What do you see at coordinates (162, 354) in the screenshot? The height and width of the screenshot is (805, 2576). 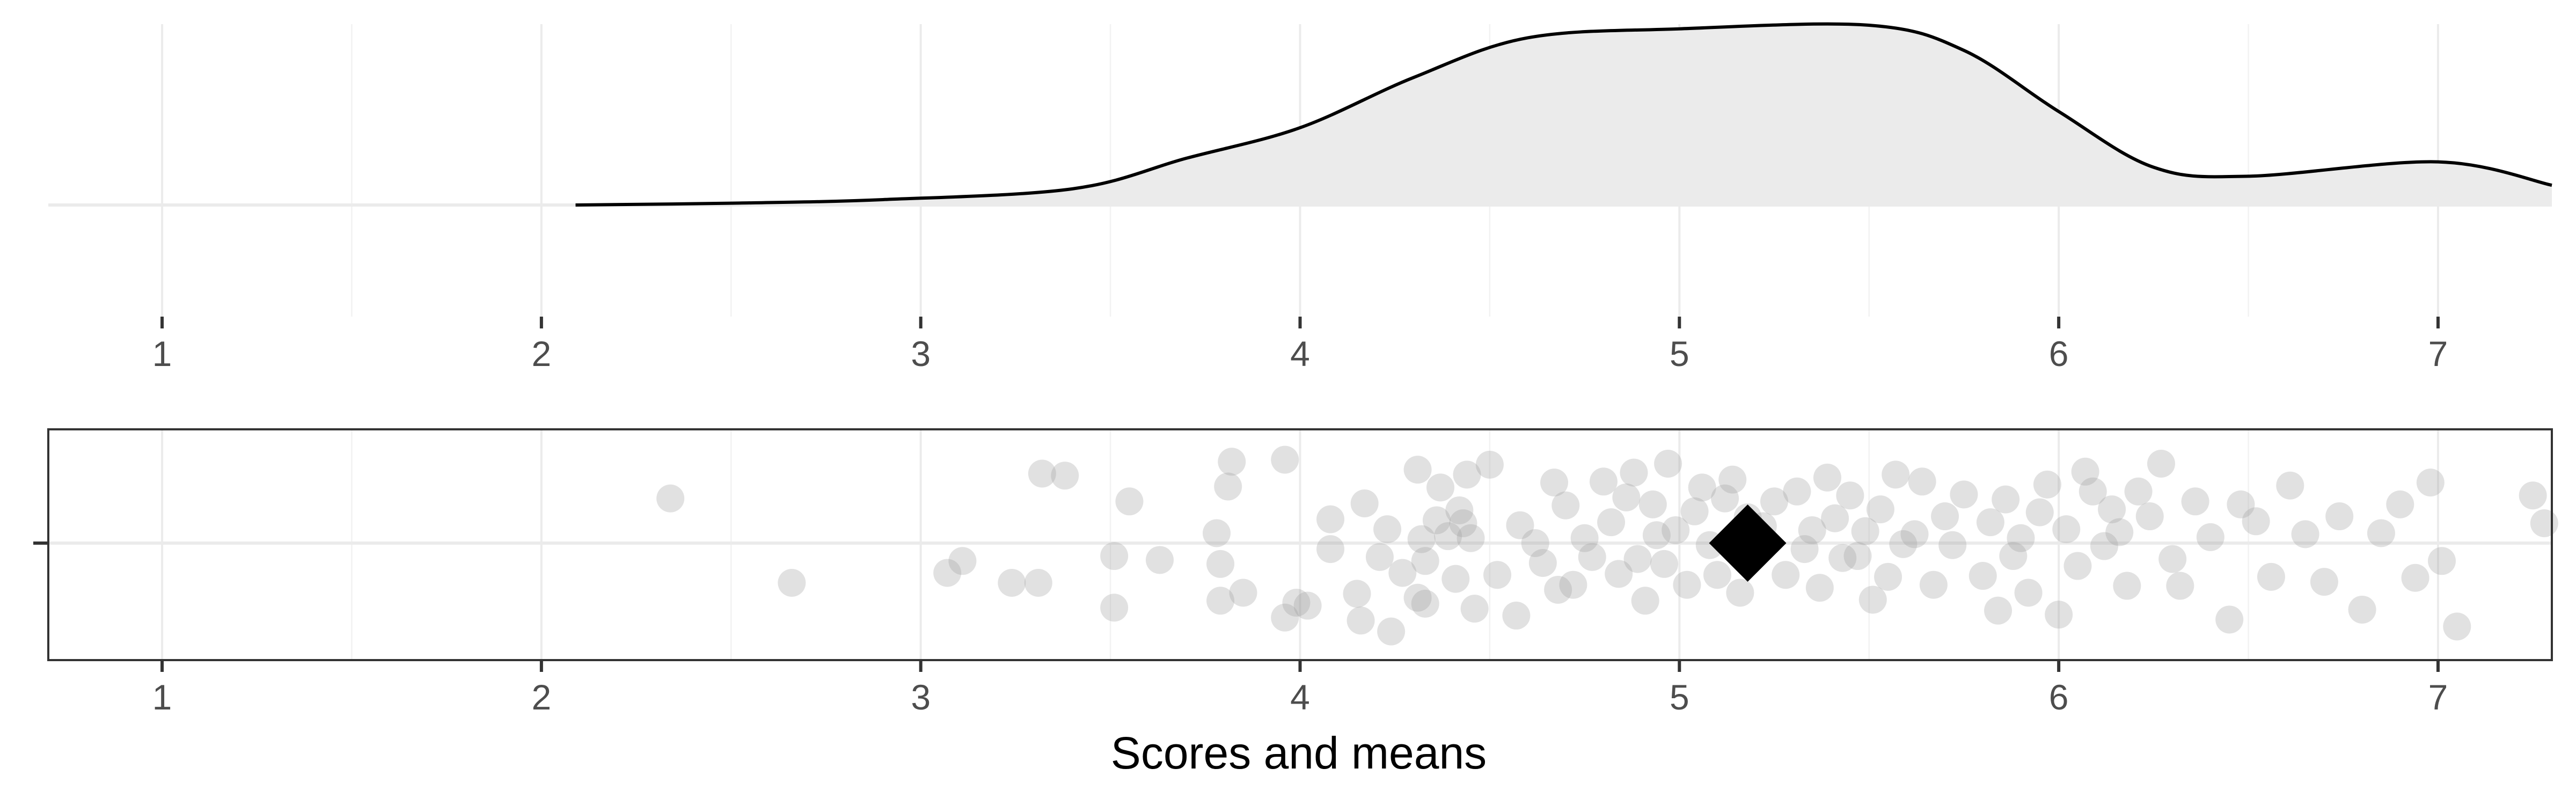 I see `x-tick-label: 1` at bounding box center [162, 354].